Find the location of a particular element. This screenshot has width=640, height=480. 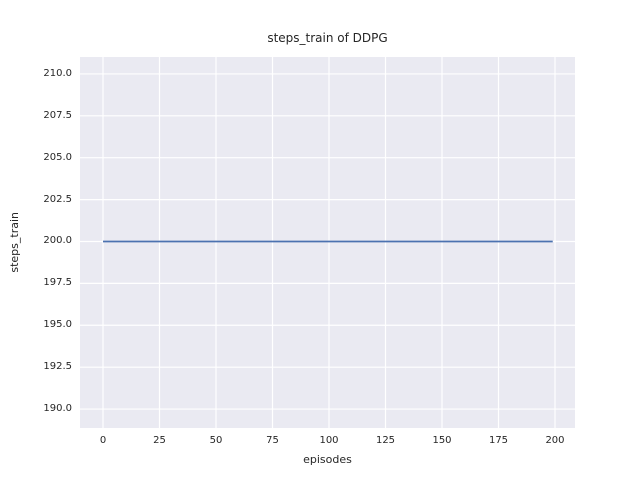

y-tick-label: 207.5 is located at coordinates (57, 115).